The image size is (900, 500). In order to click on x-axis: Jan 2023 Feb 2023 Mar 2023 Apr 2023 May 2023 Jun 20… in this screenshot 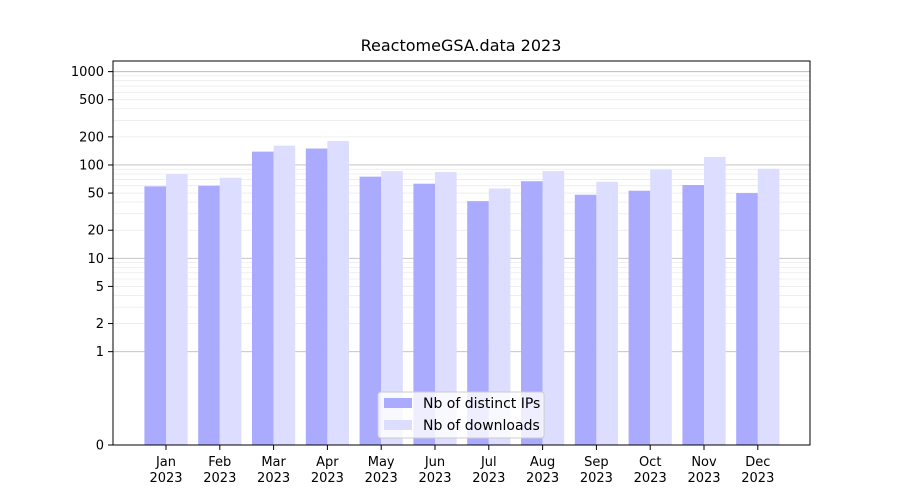, I will do `click(461, 465)`.